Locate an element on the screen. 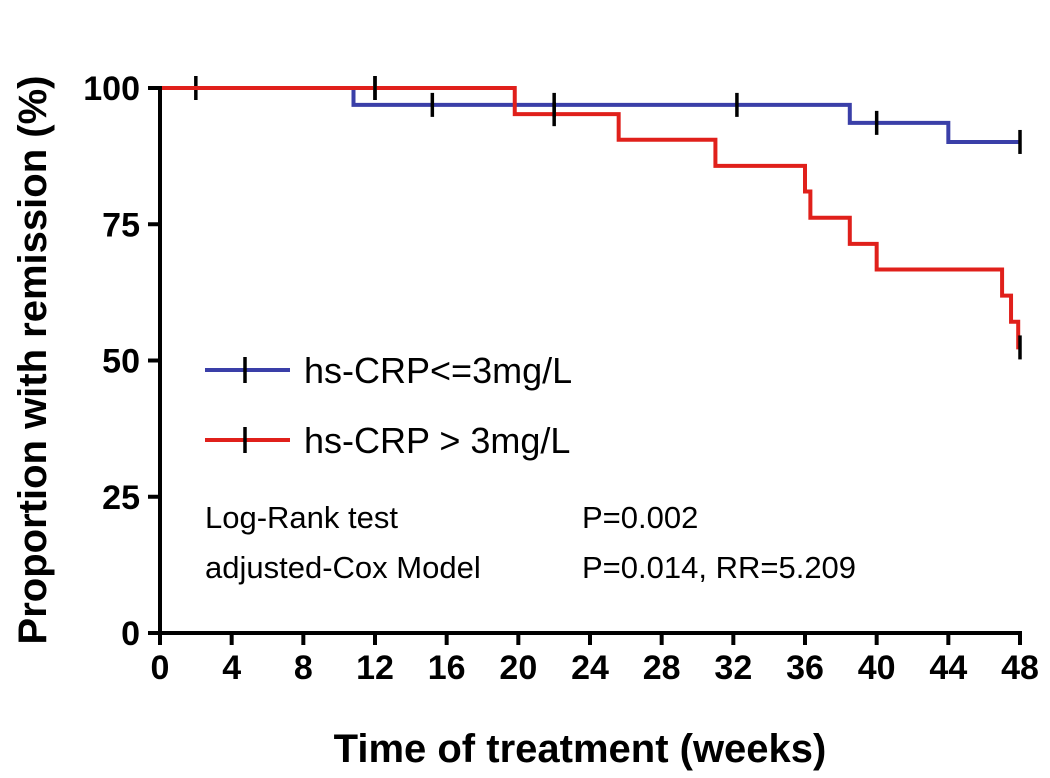 The image size is (1050, 778). y-tick-label: 100 is located at coordinates (111, 89).